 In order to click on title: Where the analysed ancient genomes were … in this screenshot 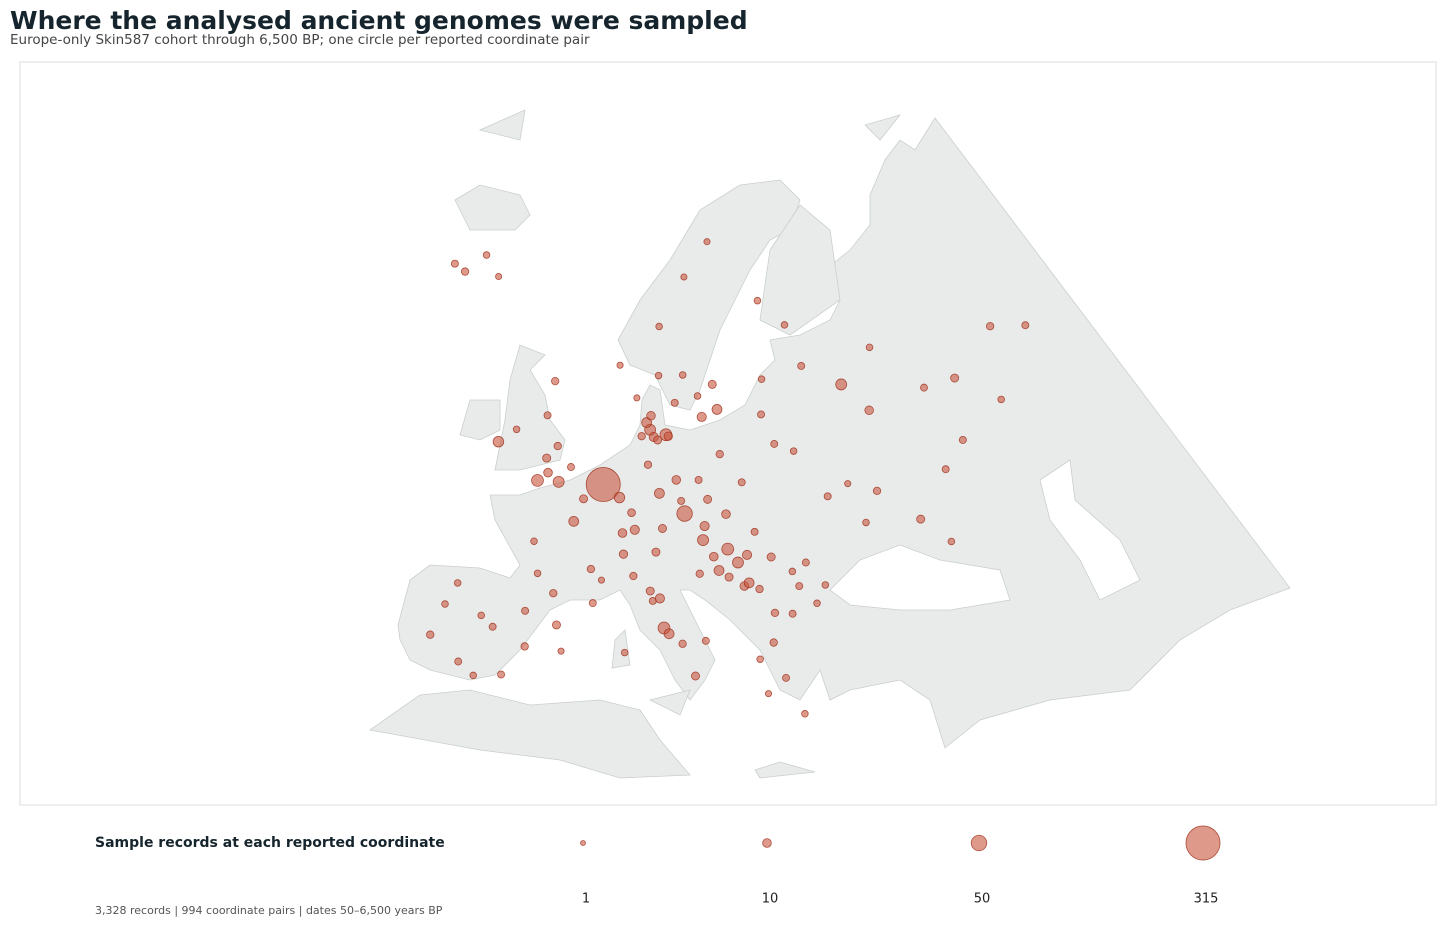, I will do `click(379, 20)`.